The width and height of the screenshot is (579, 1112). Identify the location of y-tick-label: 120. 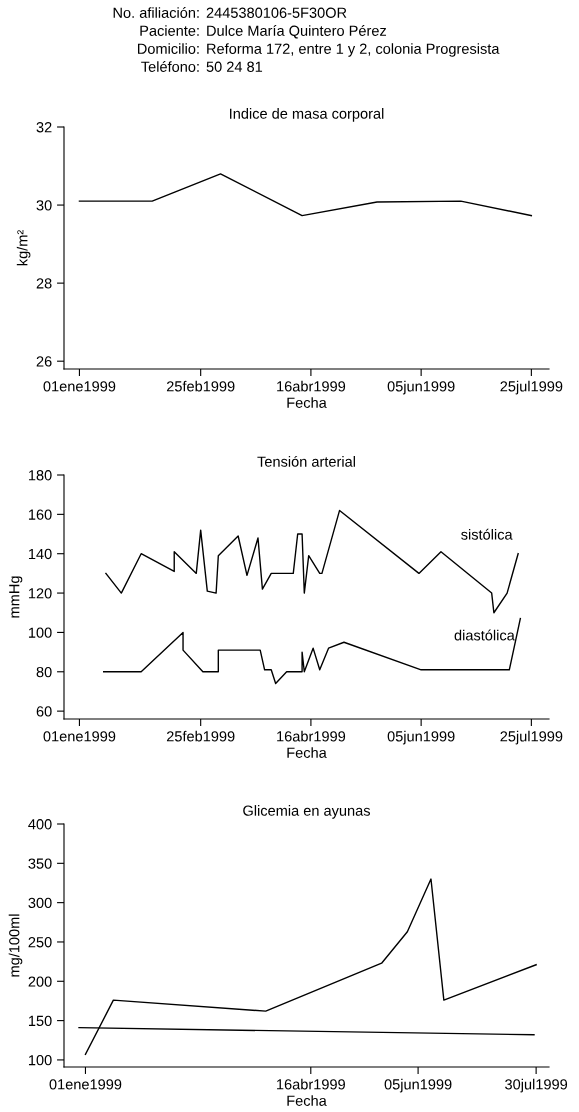
(40, 593).